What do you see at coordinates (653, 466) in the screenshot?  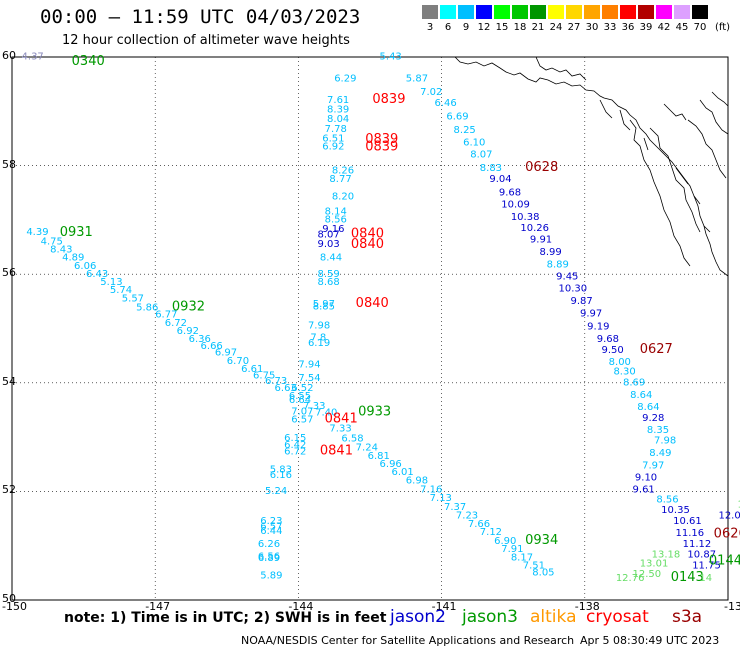 I see `swh-value-label: 7.97` at bounding box center [653, 466].